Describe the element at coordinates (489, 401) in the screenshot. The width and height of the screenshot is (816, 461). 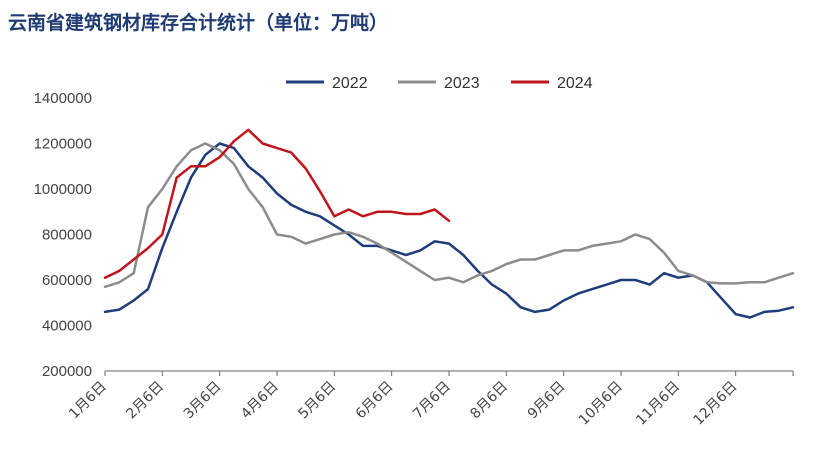
I see `x-tick-label: 8月6日` at that location.